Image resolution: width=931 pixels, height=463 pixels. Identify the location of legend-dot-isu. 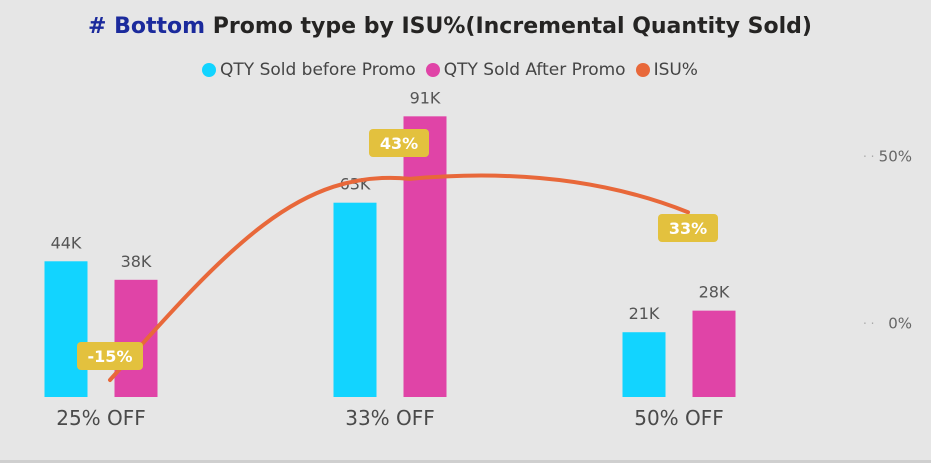
(642, 70).